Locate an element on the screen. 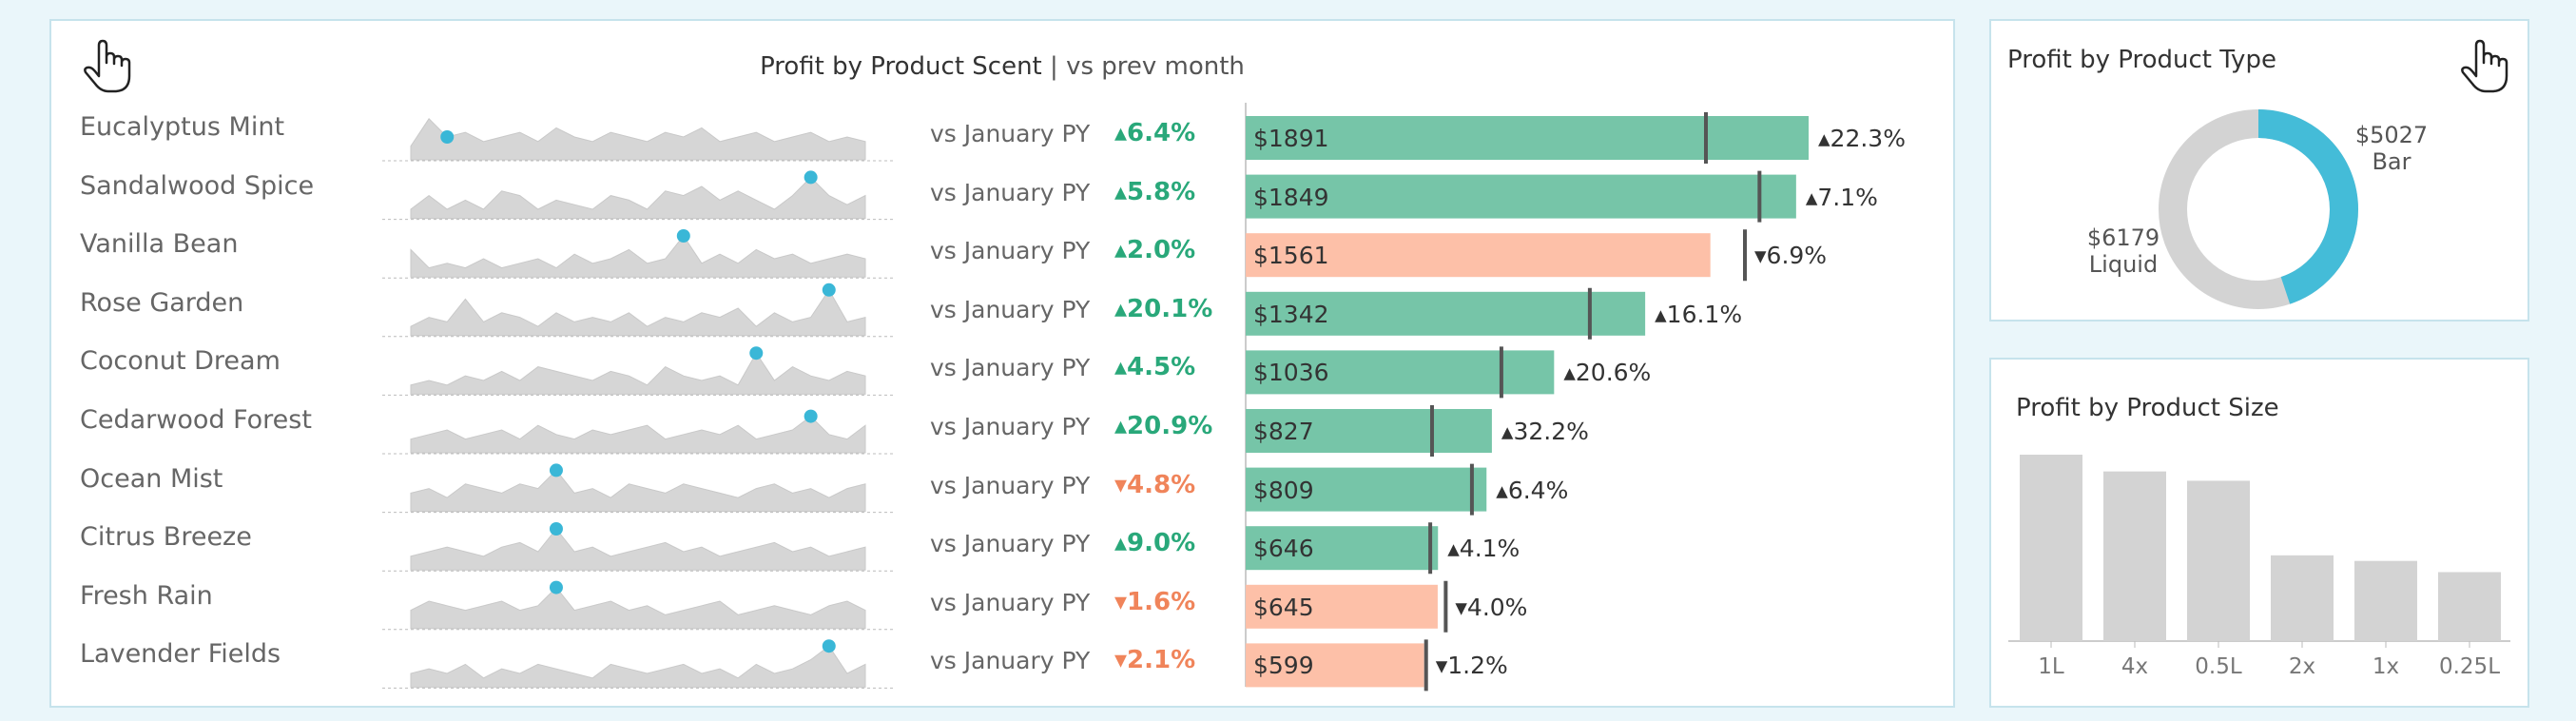 The image size is (2576, 721). change-vs-prev-month-label: ▴4.1% is located at coordinates (1483, 549).